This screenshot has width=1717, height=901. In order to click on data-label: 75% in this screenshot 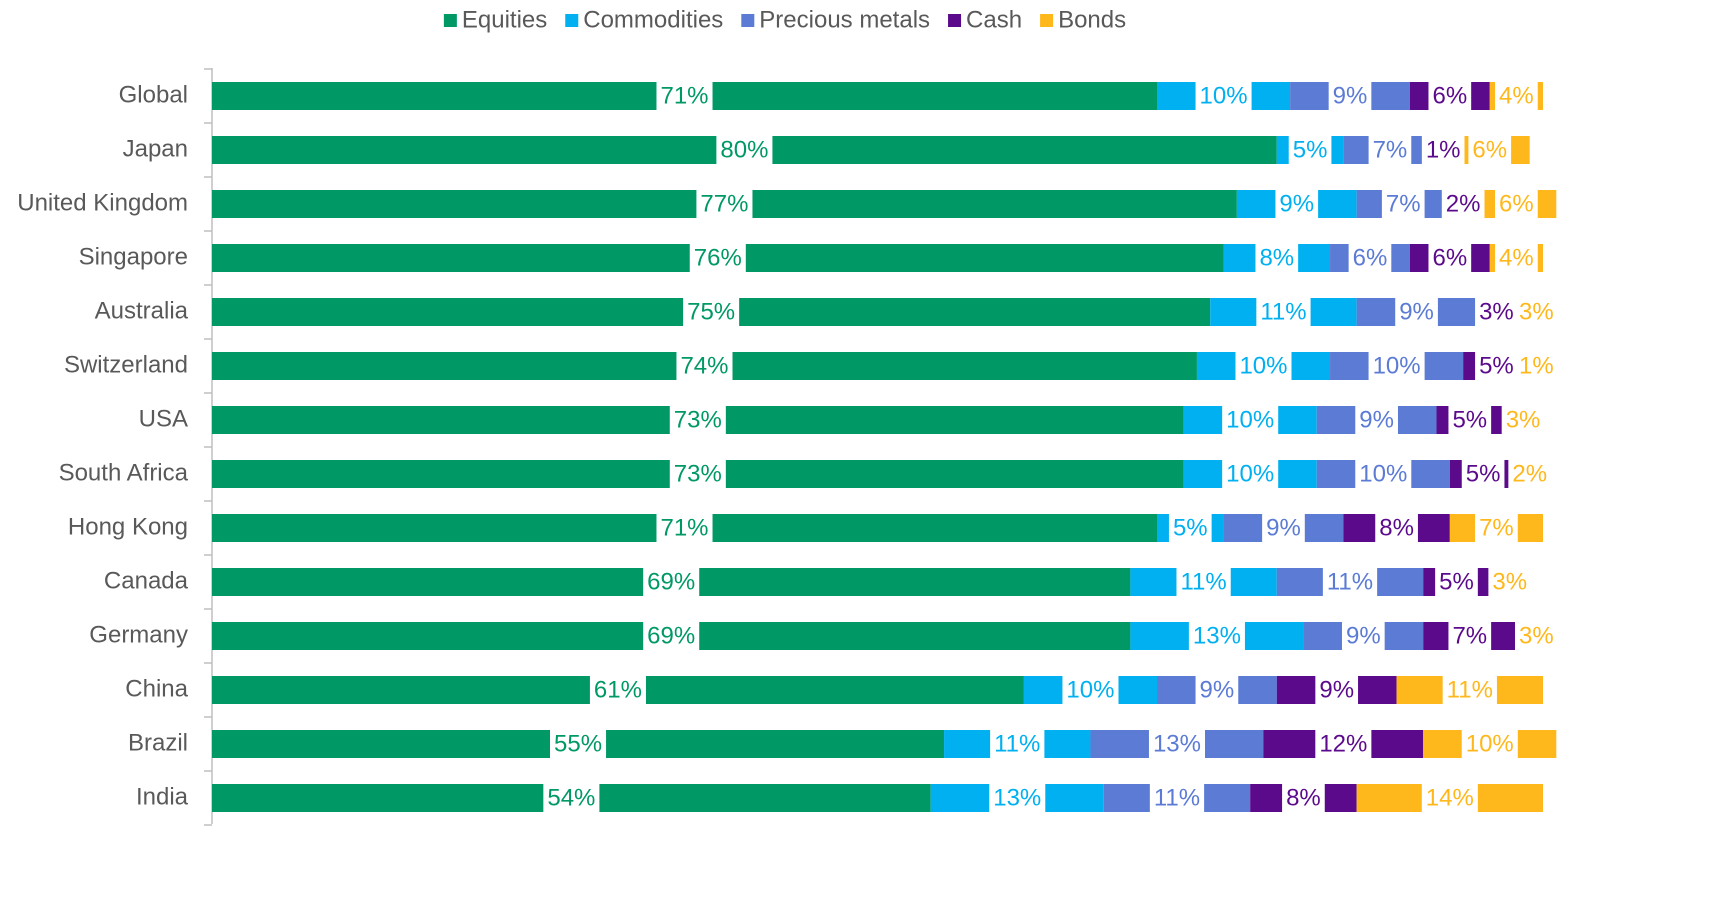, I will do `click(711, 311)`.